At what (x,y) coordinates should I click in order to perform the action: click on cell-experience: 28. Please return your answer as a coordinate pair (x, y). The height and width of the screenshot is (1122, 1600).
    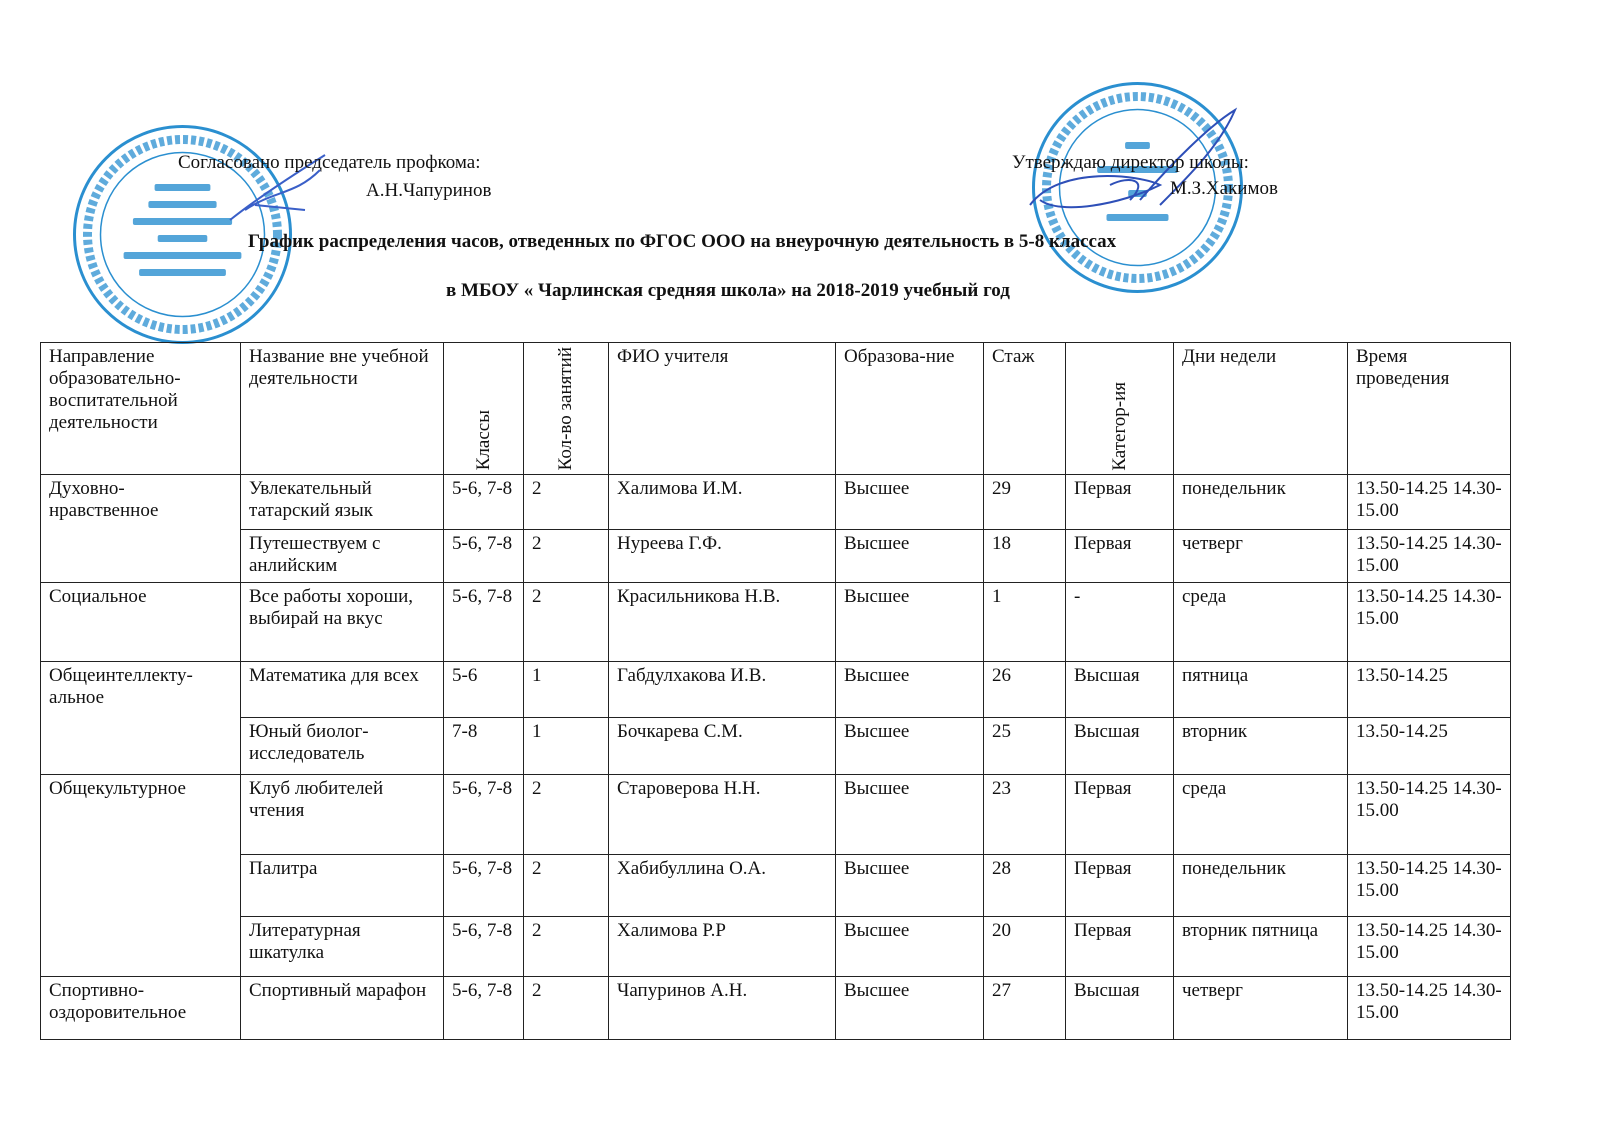
    Looking at the image, I should click on (1024, 886).